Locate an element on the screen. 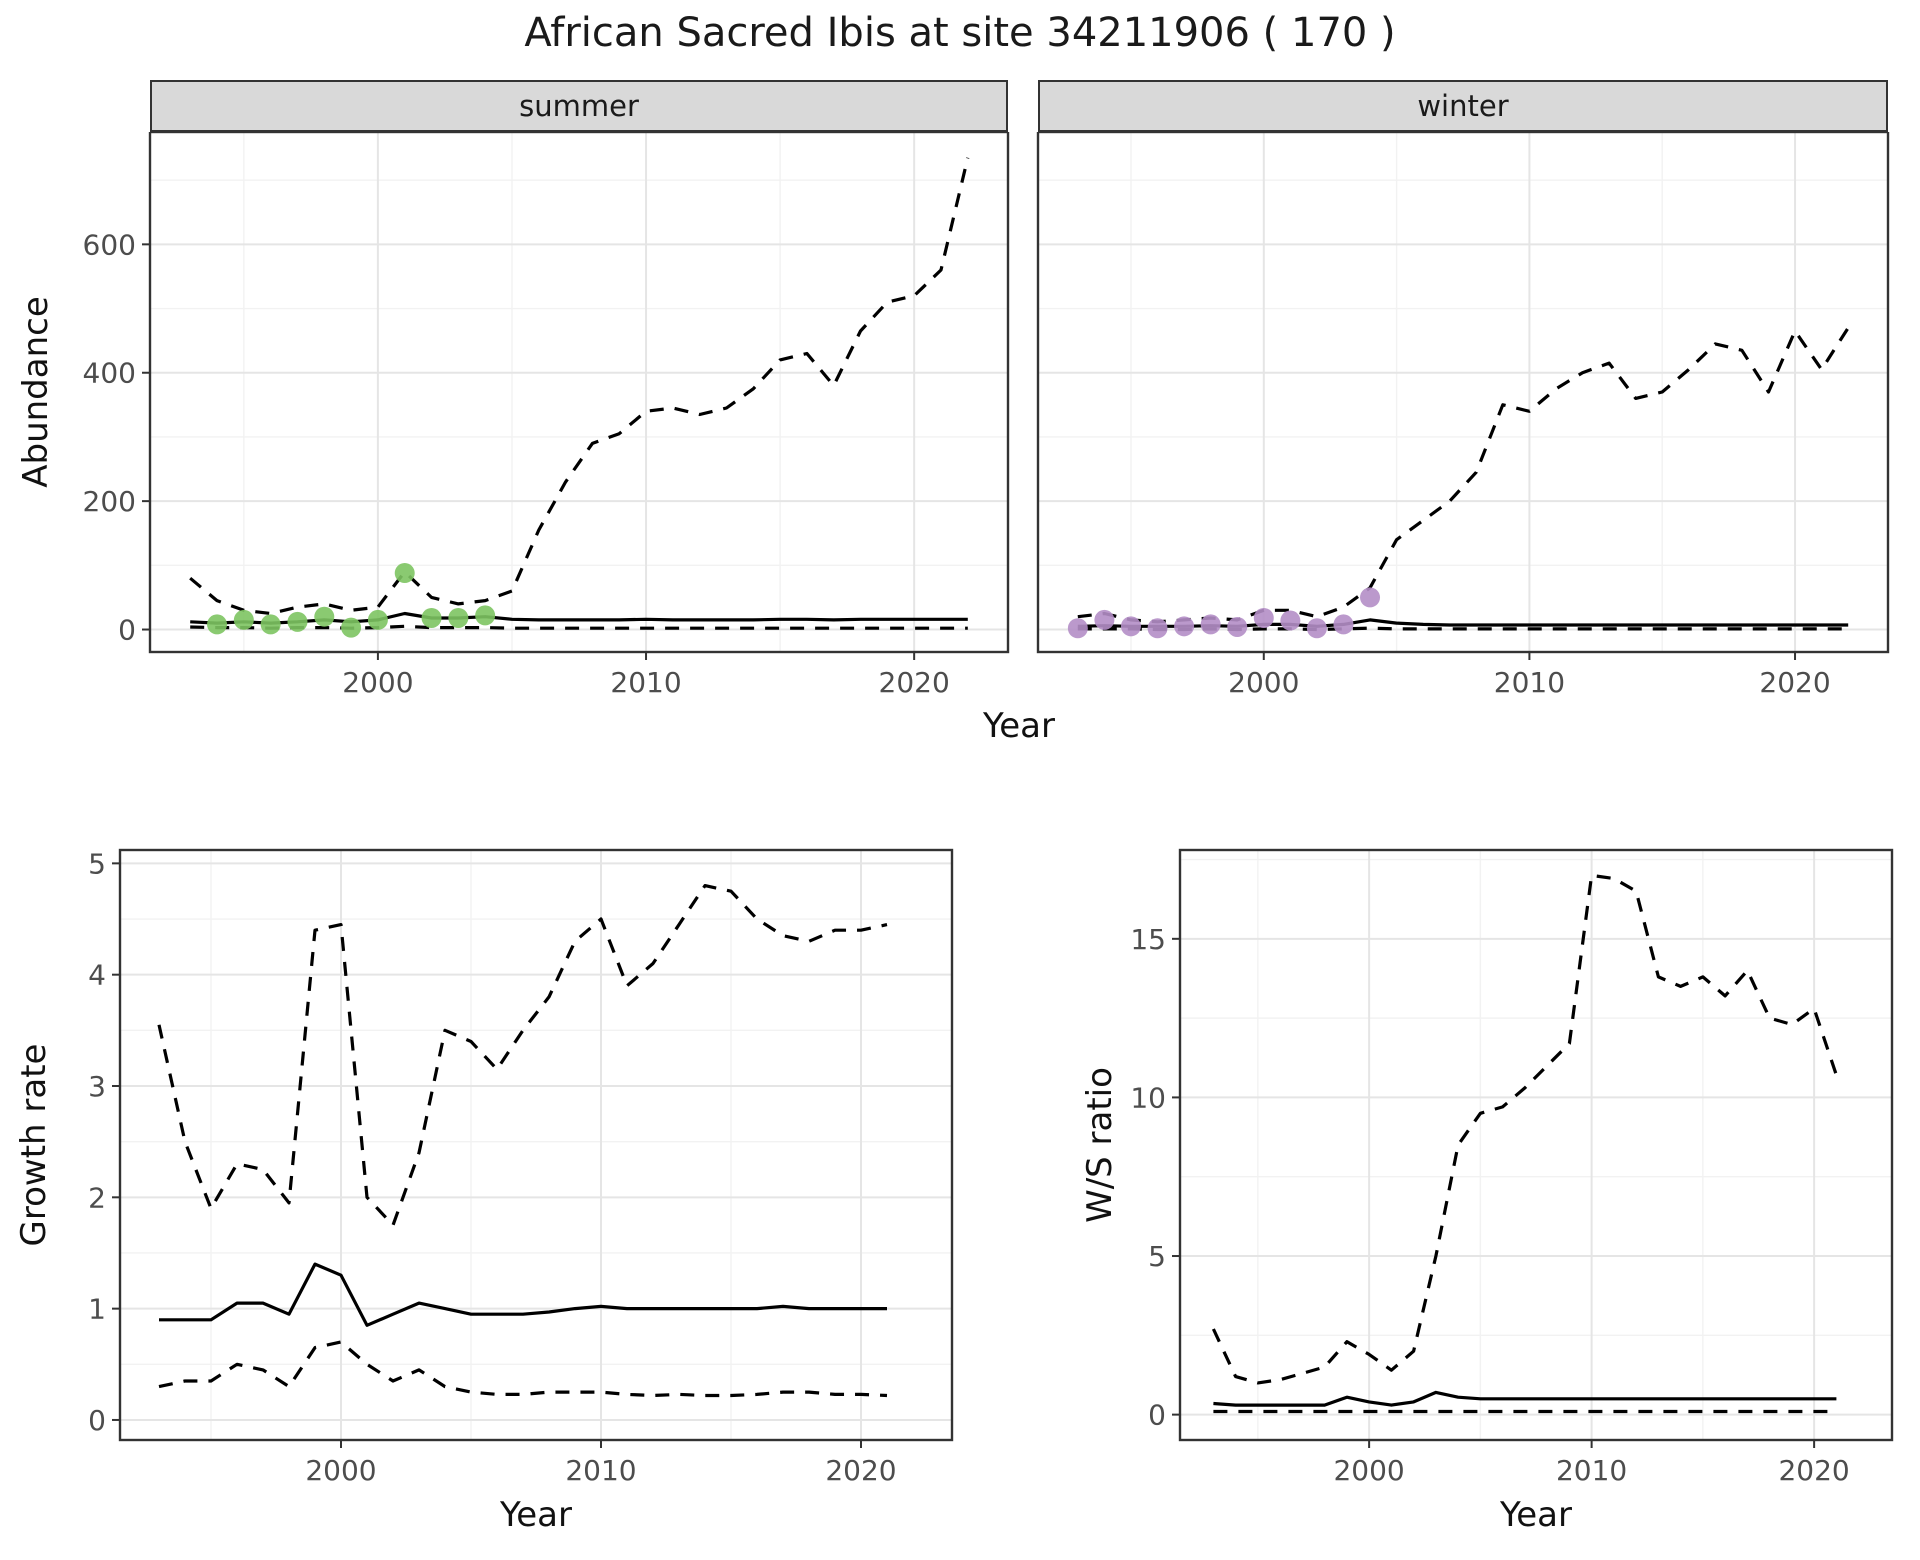  facet-strip-summer: summer is located at coordinates (579, 106).